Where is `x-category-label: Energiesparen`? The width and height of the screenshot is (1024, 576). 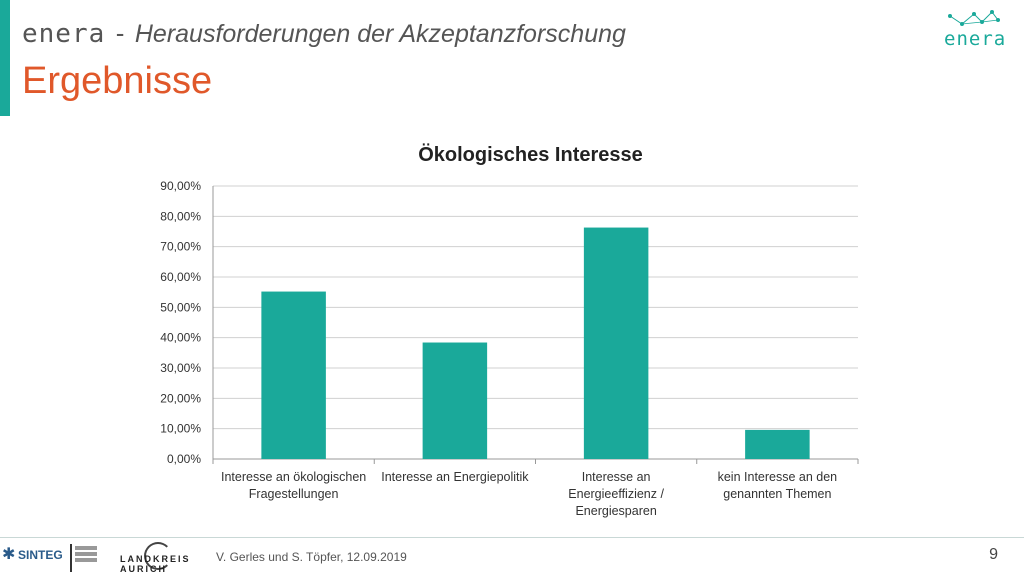 x-category-label: Energiesparen is located at coordinates (615, 511).